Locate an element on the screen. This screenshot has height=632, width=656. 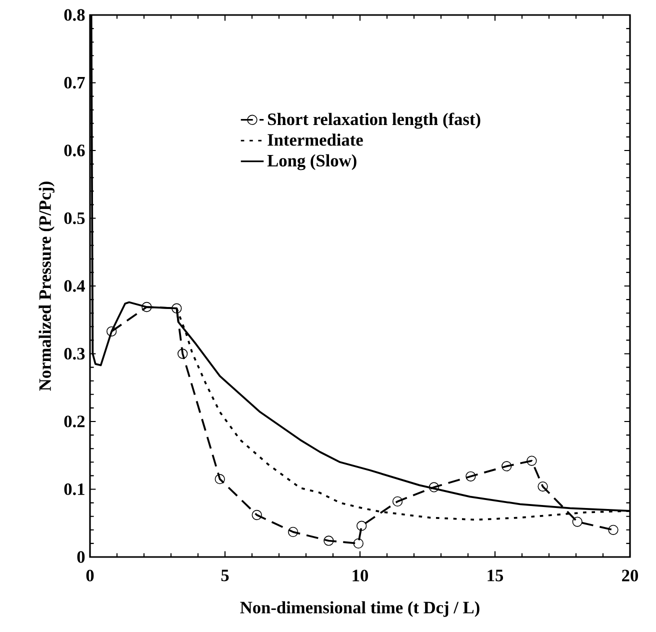
y-tick-label: 0.4 is located at coordinates (74, 286).